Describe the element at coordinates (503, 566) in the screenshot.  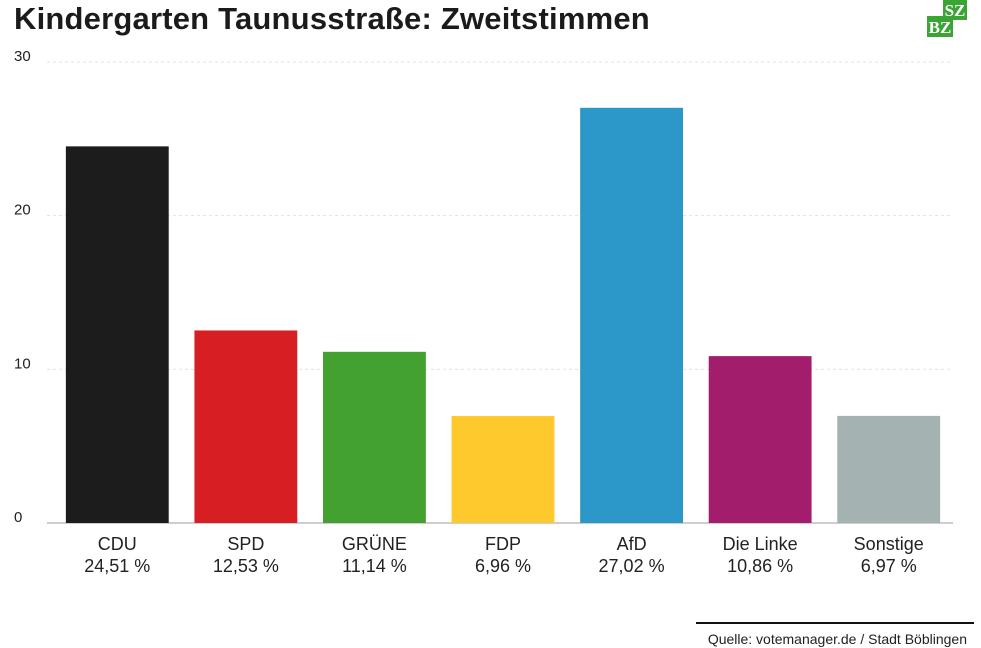
I see `value-label: 6,96 %` at that location.